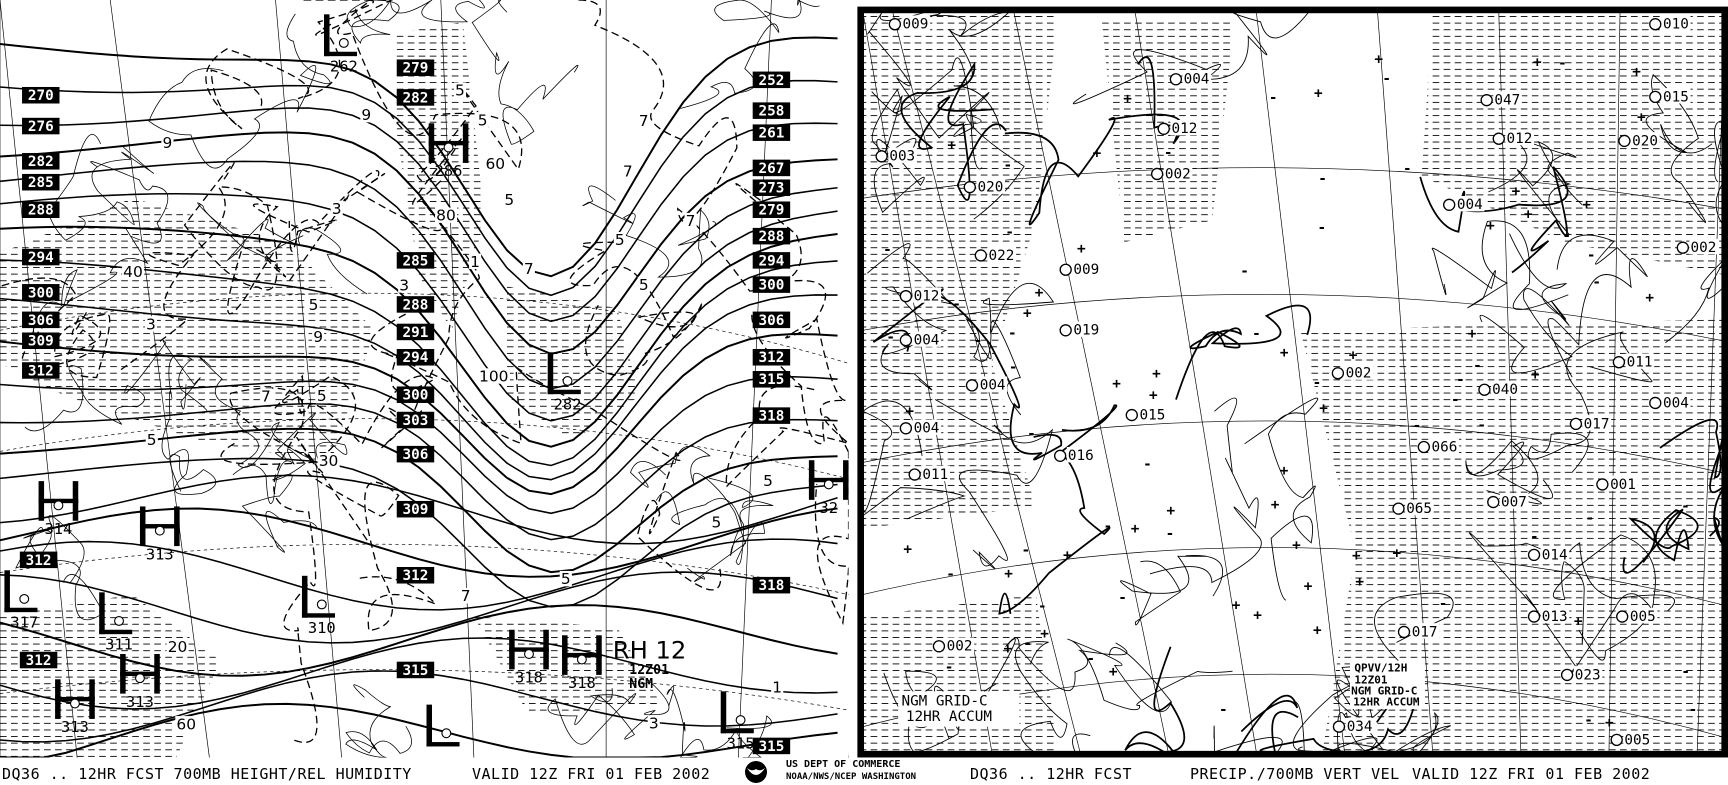 The image size is (1728, 785). Describe the element at coordinates (424, 690) in the screenshot. I see `parallel-line` at that location.